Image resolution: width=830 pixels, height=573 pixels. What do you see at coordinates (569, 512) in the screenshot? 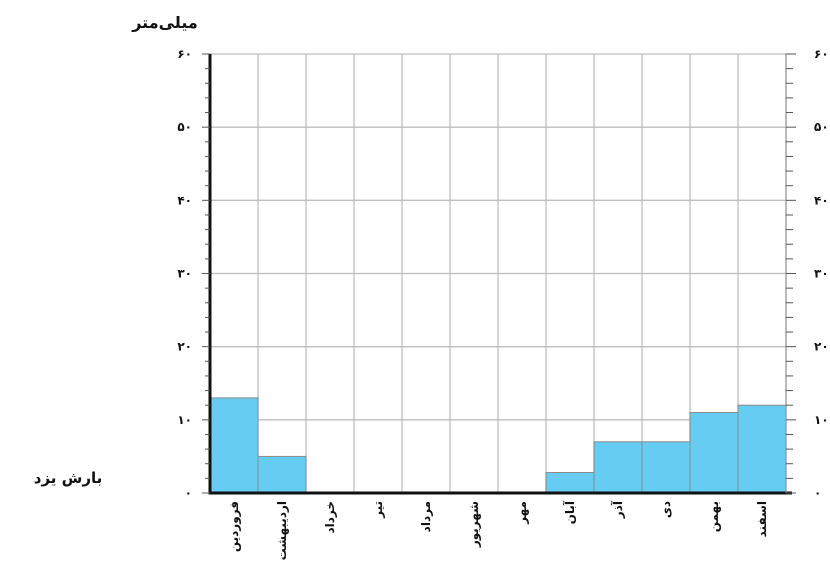
I see `x-tick-label: آبان` at bounding box center [569, 512].